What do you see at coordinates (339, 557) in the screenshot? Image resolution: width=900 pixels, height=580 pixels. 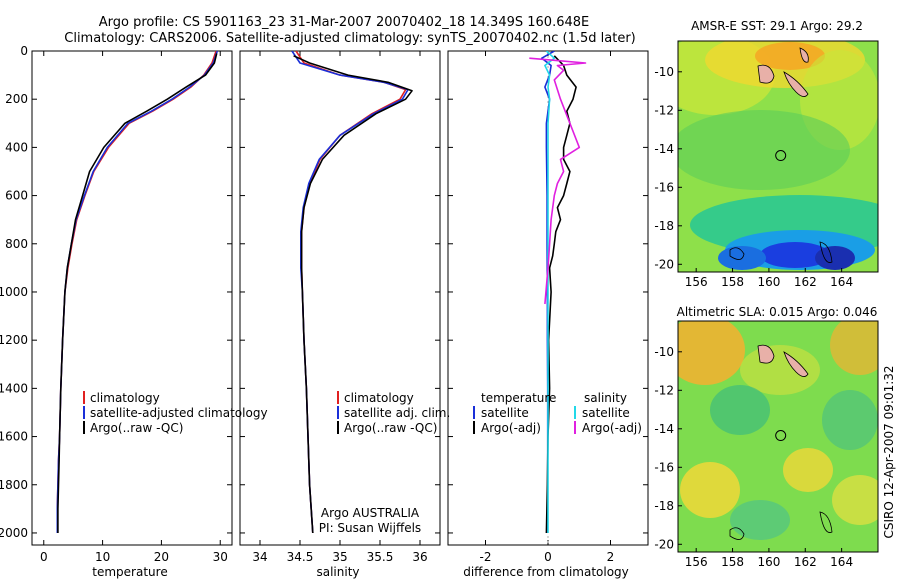 I see `x-tick-label: 35` at bounding box center [339, 557].